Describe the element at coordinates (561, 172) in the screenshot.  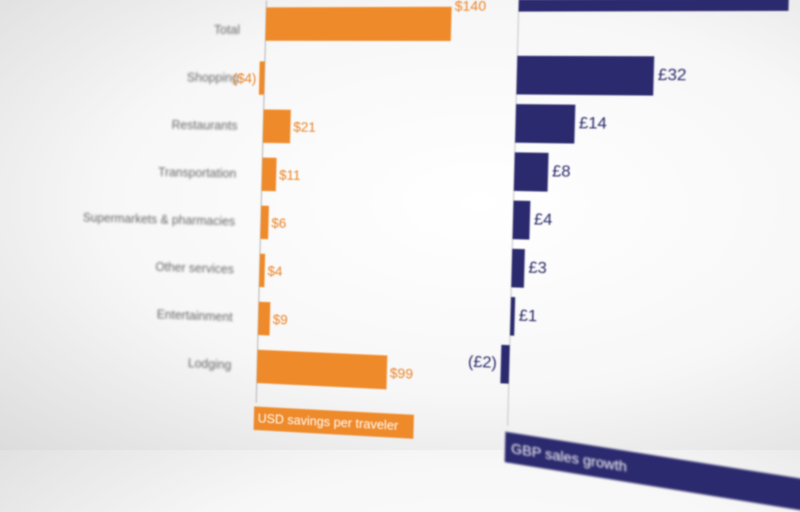
I see `gbp-value-label: £8` at that location.